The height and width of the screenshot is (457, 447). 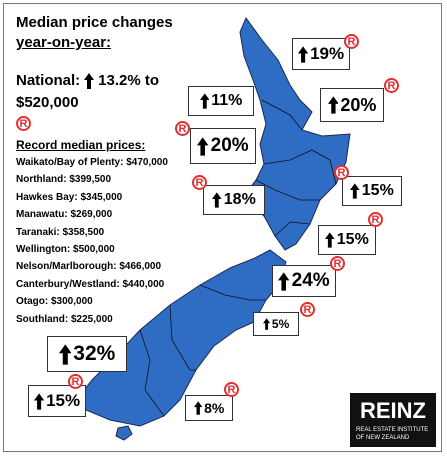 I want to click on callout-text: 18%, so click(x=239, y=199).